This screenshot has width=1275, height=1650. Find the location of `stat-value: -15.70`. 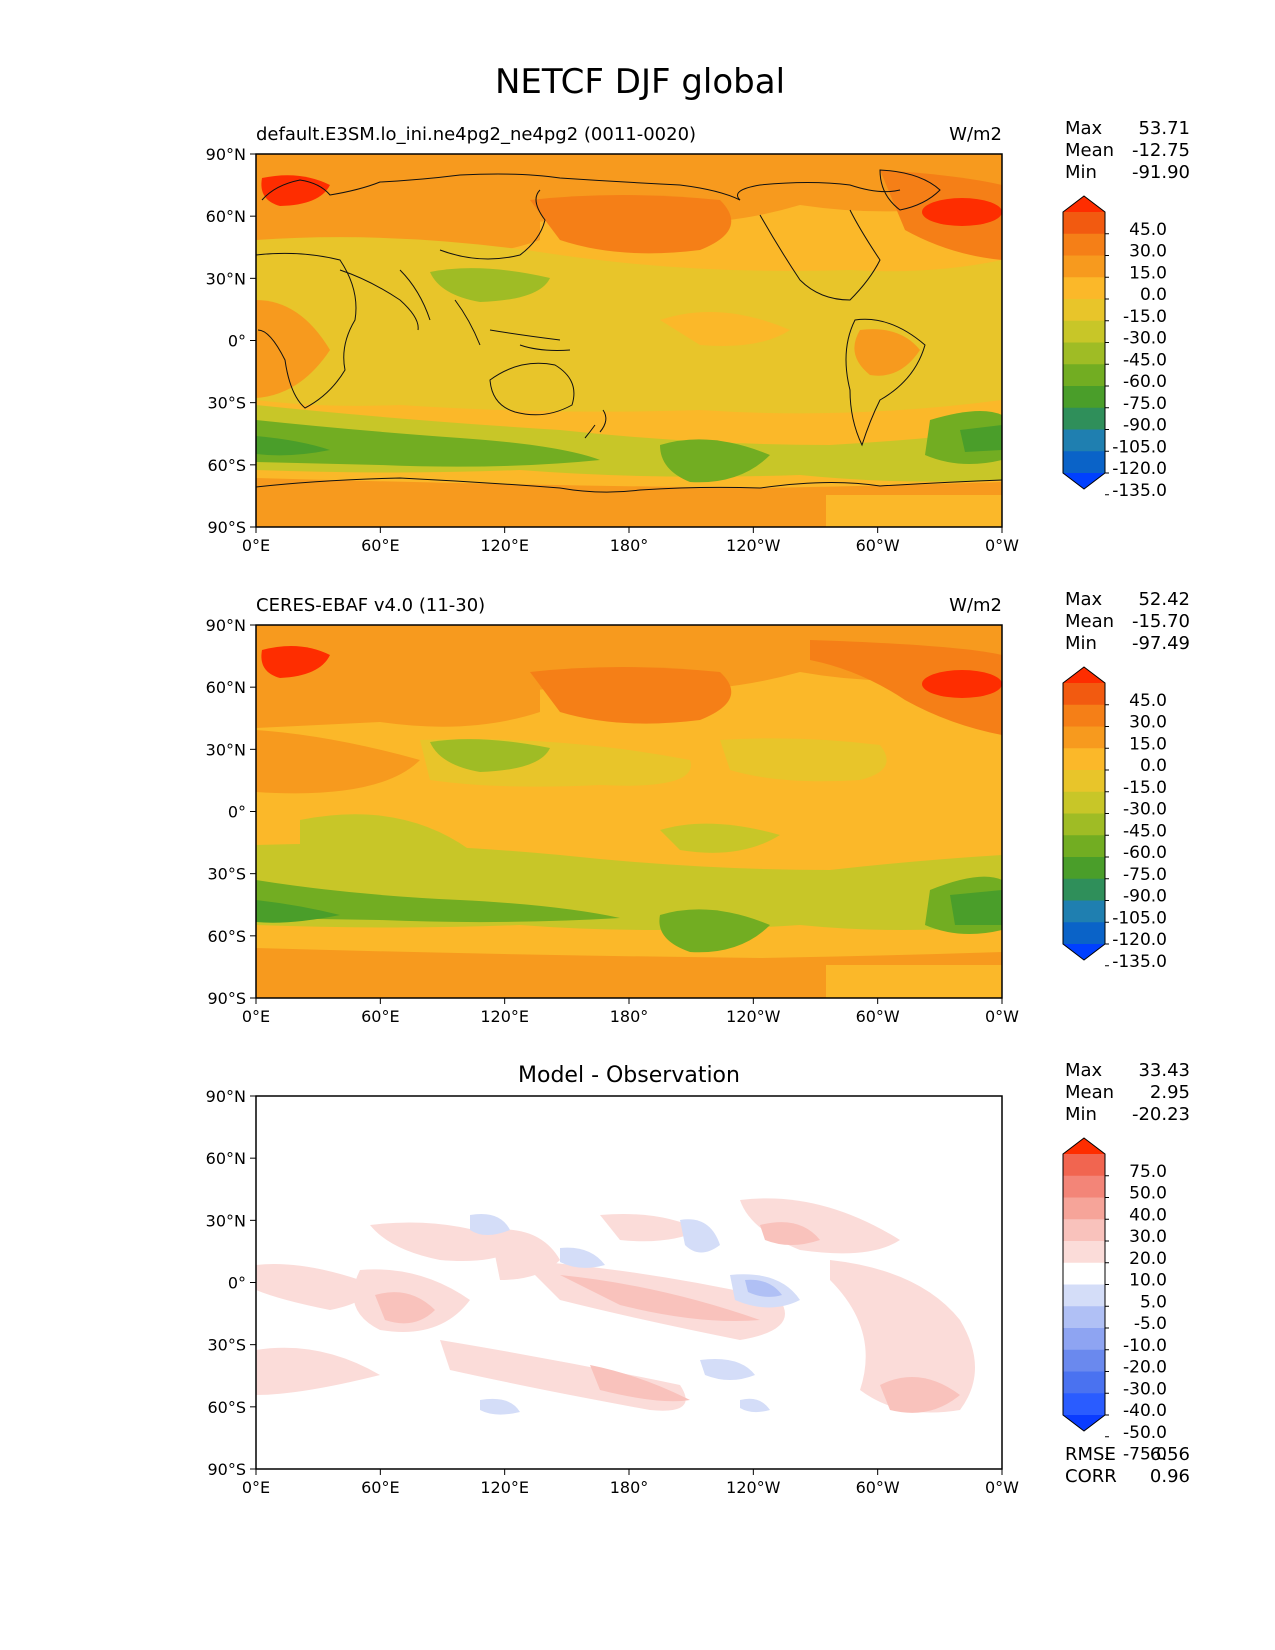

stat-value: -15.70 is located at coordinates (1161, 621).